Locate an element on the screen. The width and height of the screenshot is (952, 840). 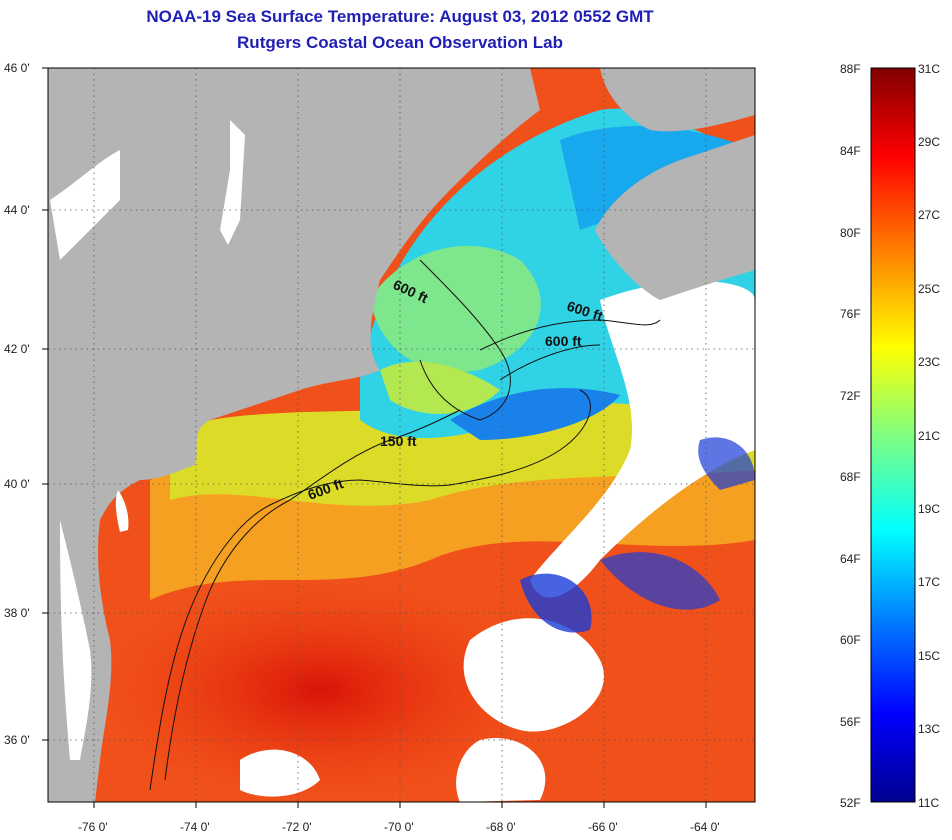
lon-label: -74 0' is located at coordinates (195, 827).